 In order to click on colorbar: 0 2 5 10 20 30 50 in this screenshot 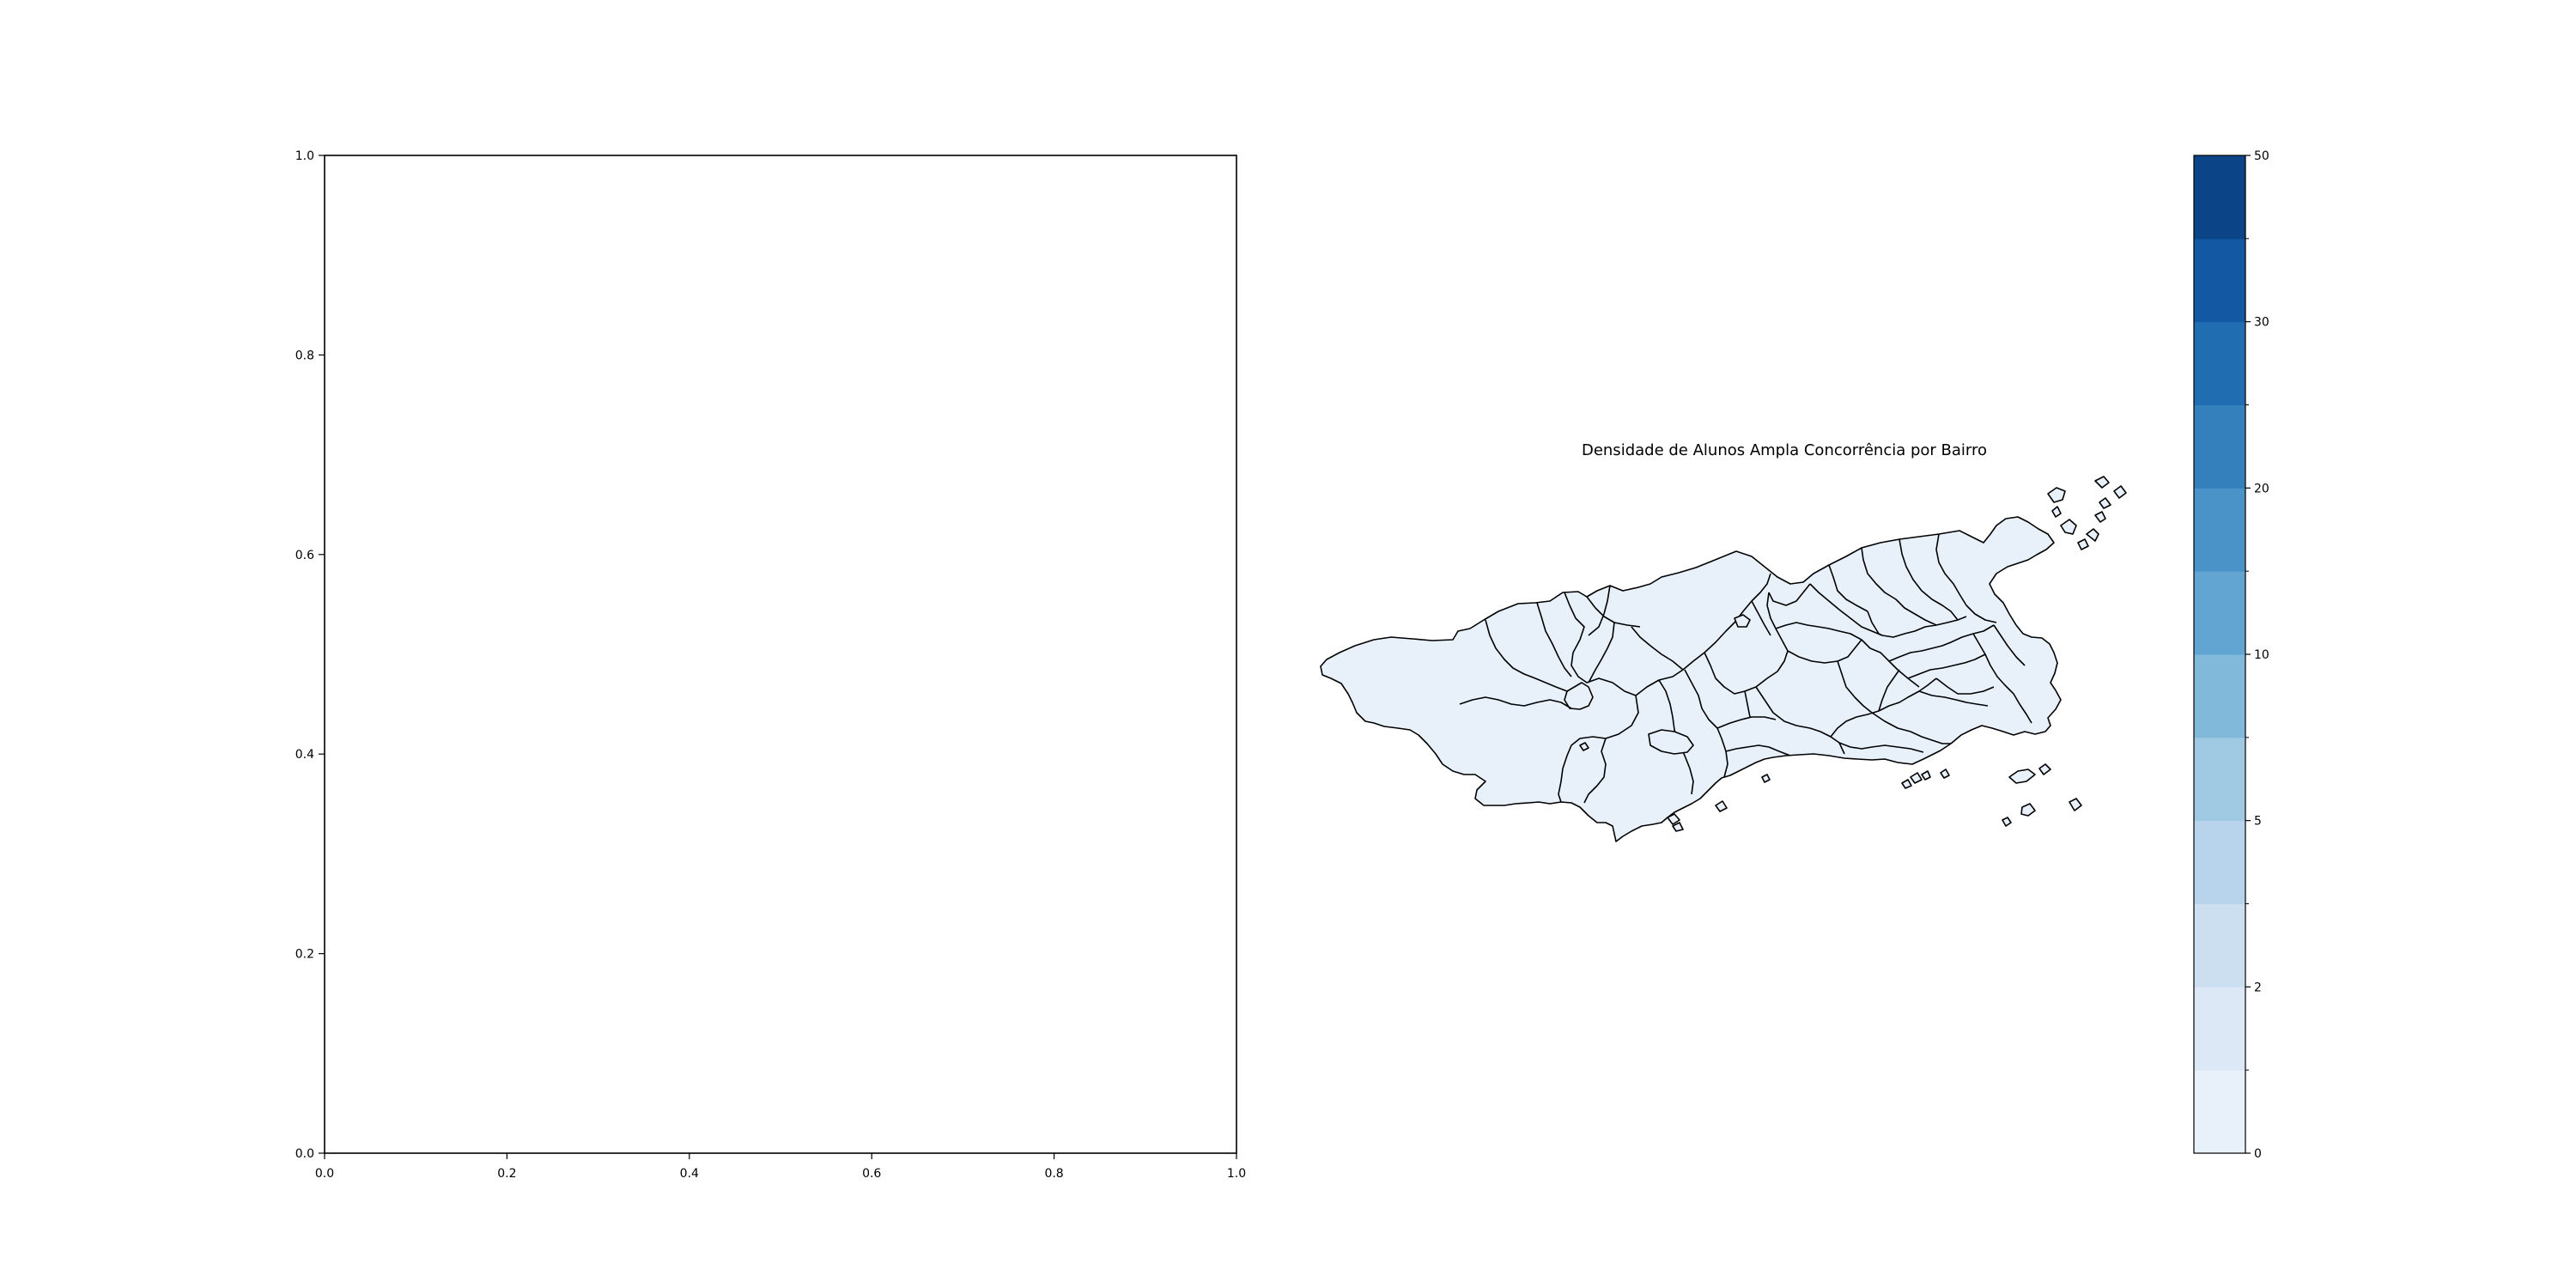, I will do `click(2231, 655)`.